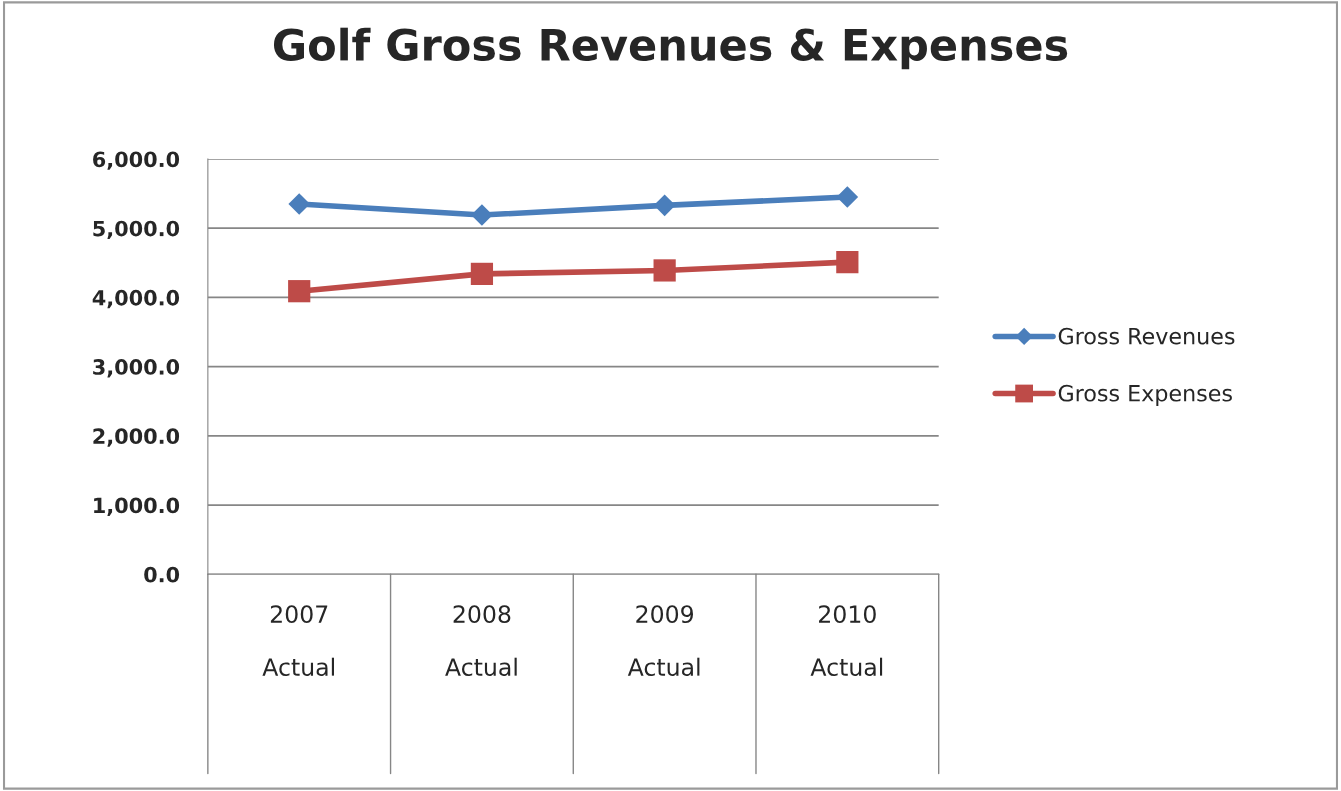  Describe the element at coordinates (663, 640) in the screenshot. I see `category-label: 2009 Actual` at that location.